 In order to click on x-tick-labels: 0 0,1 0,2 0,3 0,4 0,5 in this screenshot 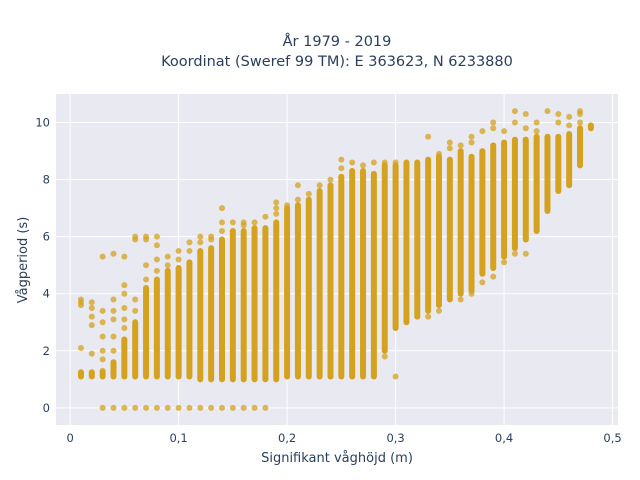, I will do `click(343, 438)`.